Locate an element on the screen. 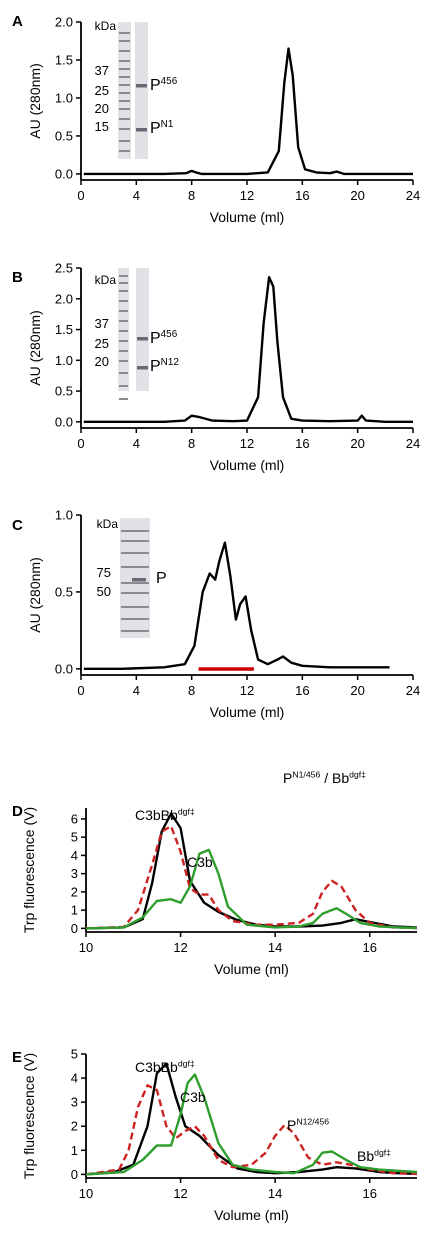  peak-annotation: C3b is located at coordinates (200, 862).